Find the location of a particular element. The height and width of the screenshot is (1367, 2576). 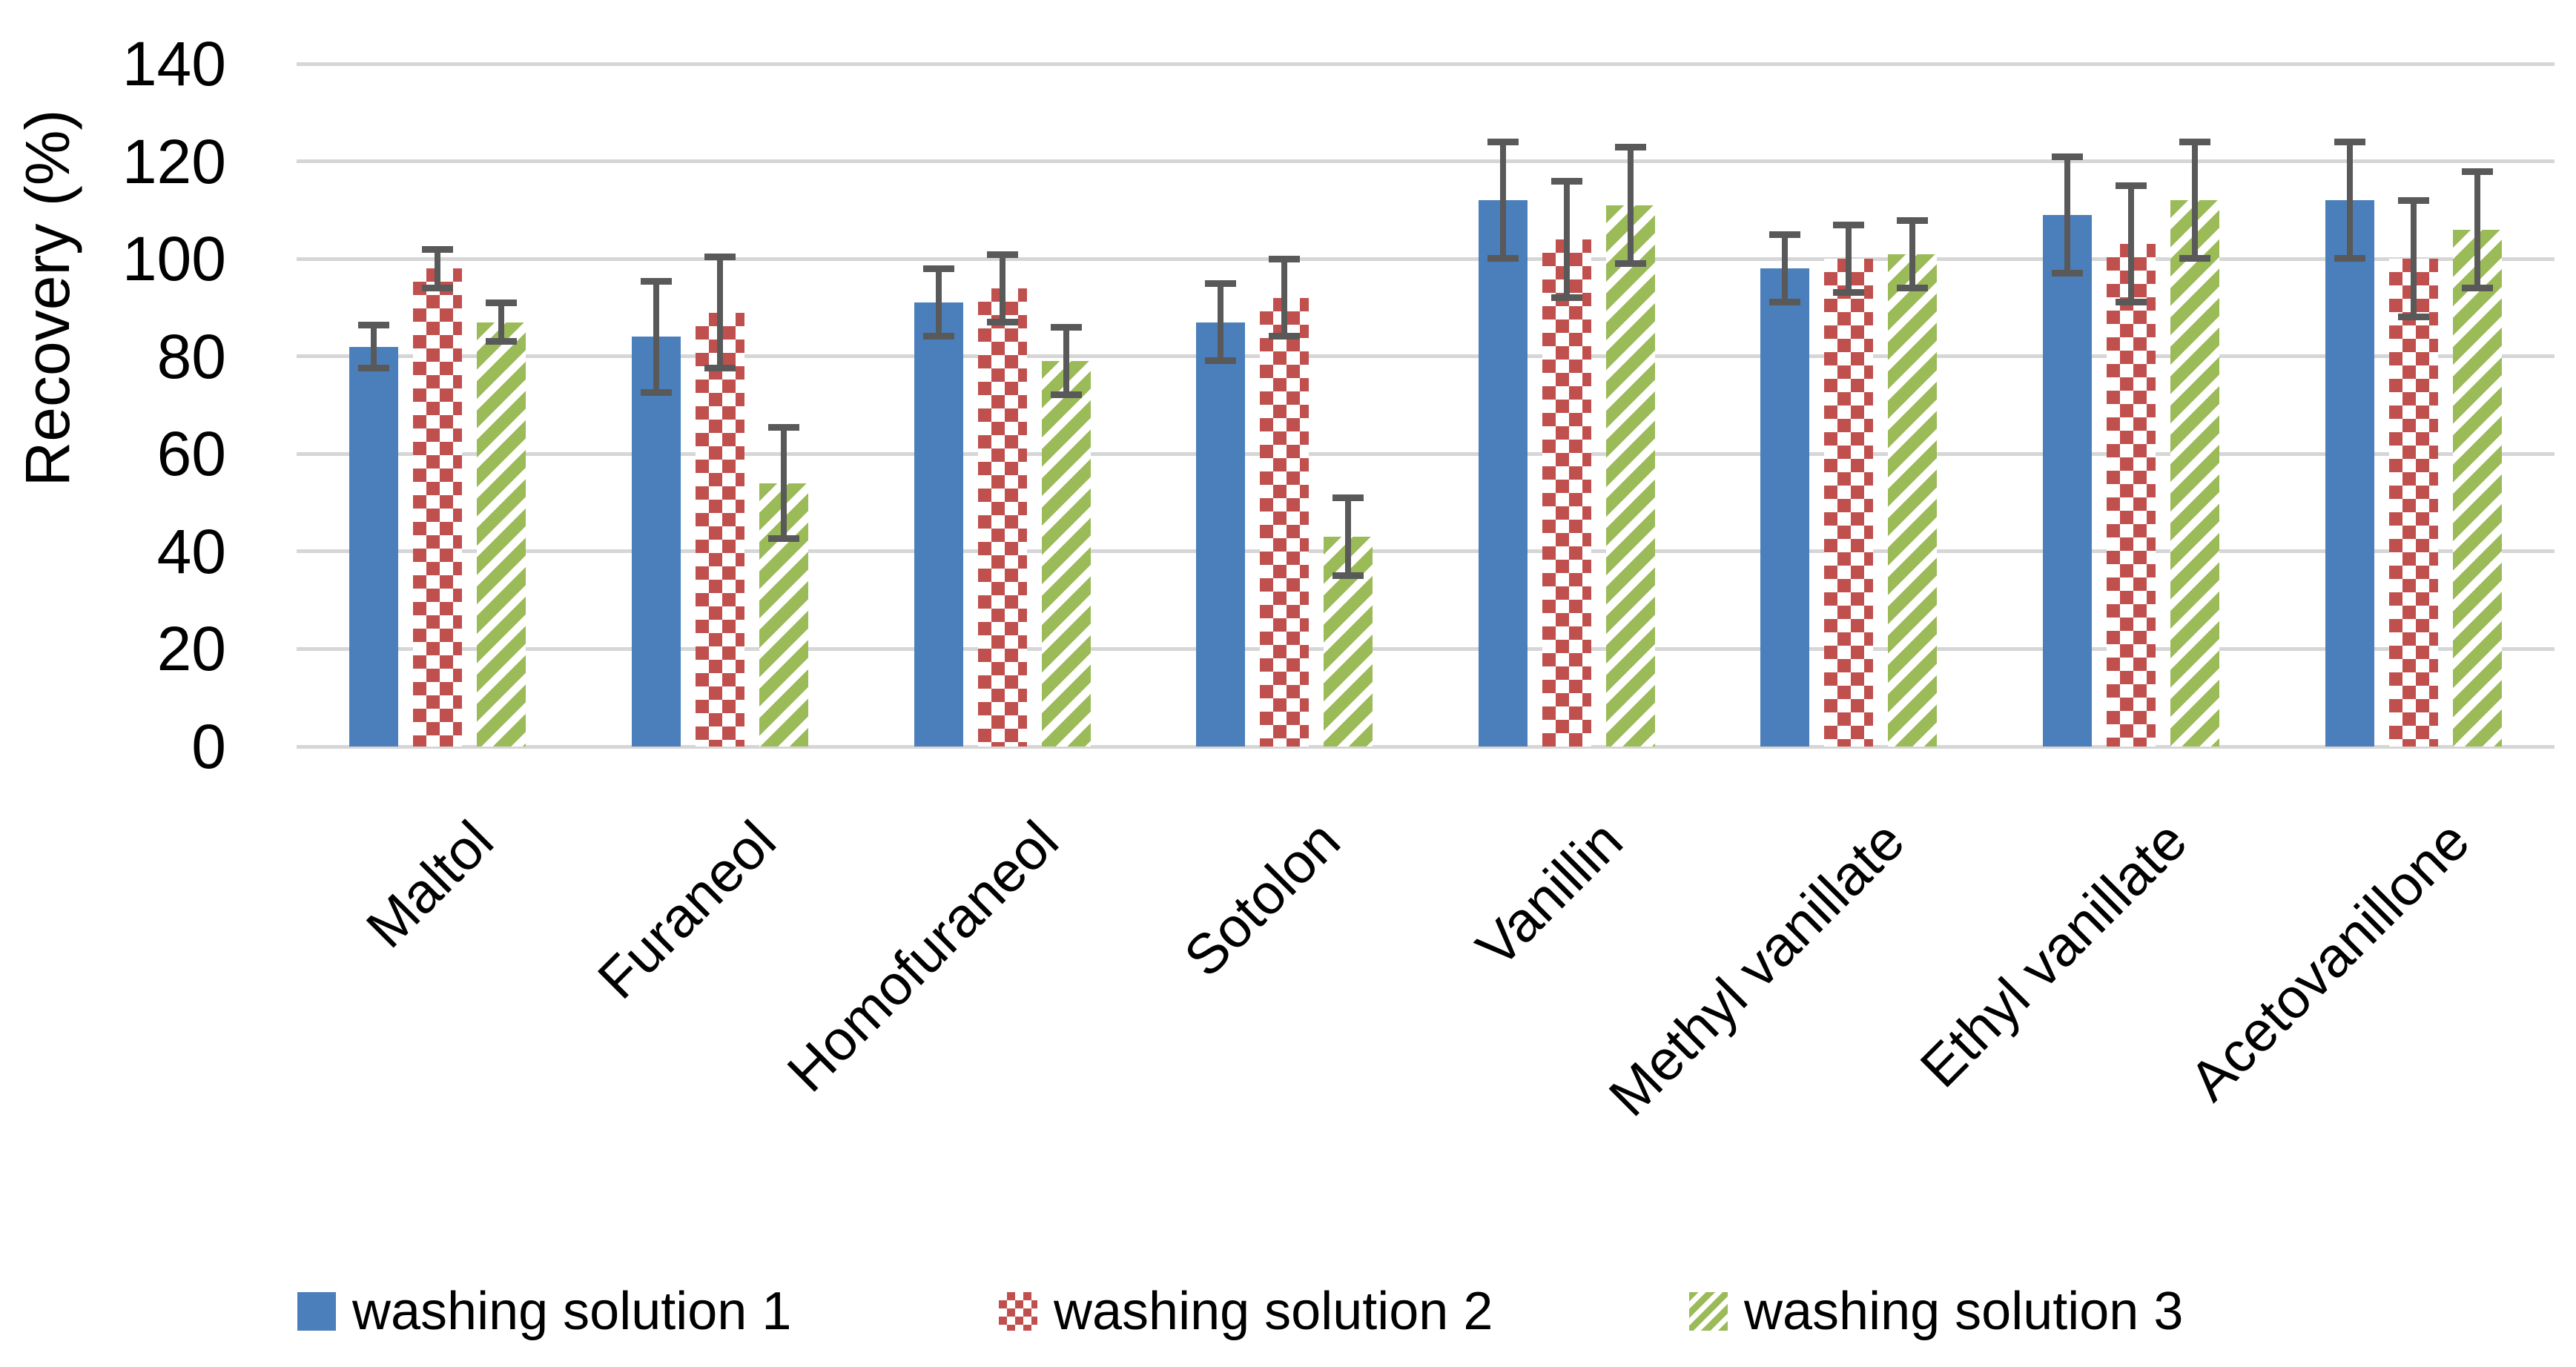

bar-furaneol-s3 is located at coordinates (784, 615).